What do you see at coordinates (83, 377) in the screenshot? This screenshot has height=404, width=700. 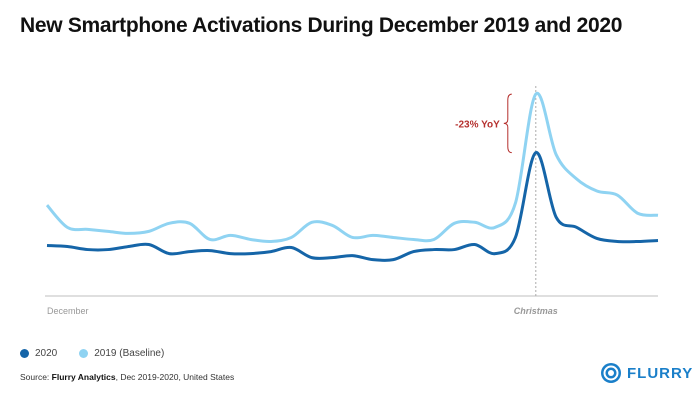 I see `source-name: Flurry Analytics` at bounding box center [83, 377].